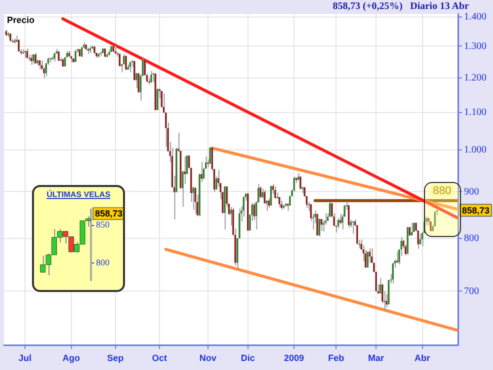  What do you see at coordinates (160, 357) in the screenshot?
I see `x-tick-label: Oct` at bounding box center [160, 357].